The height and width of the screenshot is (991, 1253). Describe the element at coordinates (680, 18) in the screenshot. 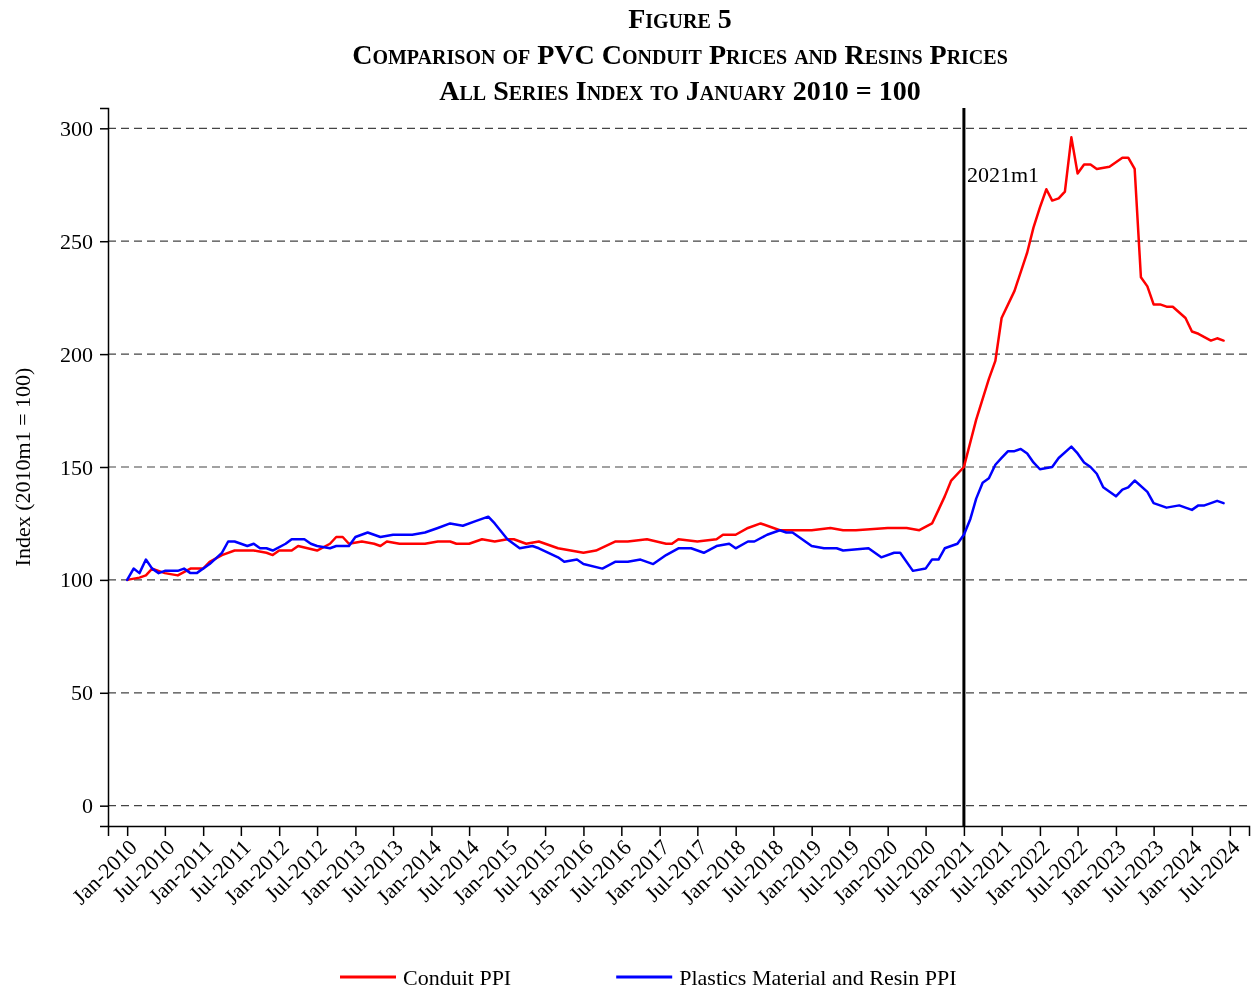

I see `chart-title: Figure 5` at that location.